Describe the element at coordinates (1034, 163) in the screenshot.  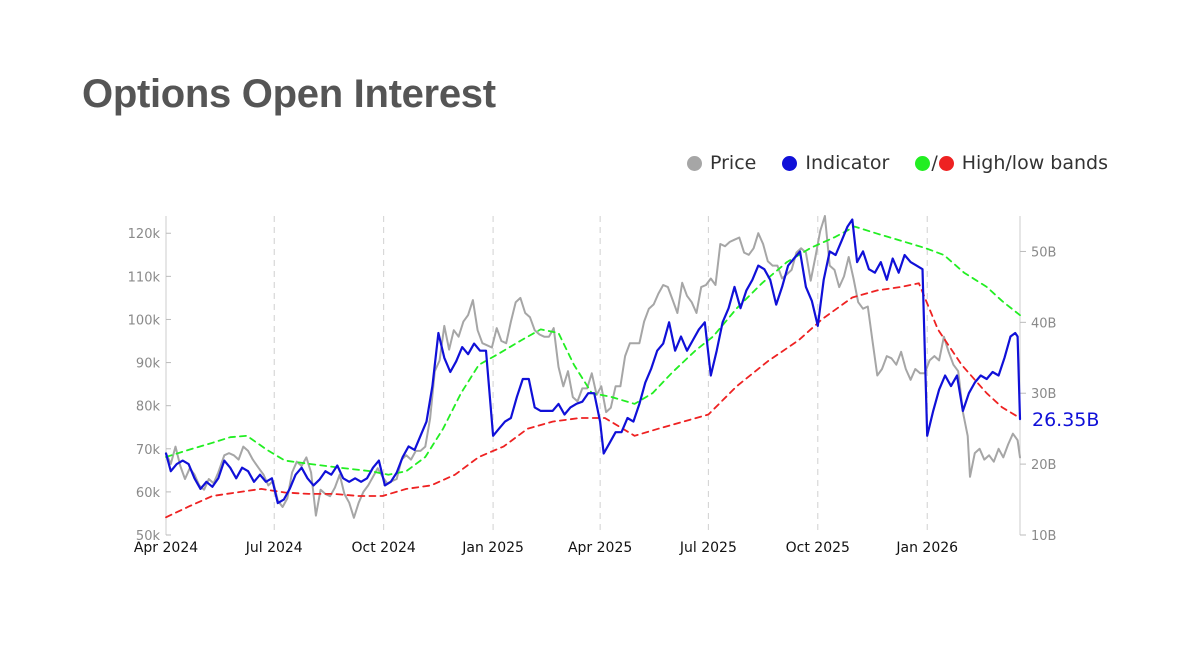
I see `legend-label-bands: High/low bands` at that location.